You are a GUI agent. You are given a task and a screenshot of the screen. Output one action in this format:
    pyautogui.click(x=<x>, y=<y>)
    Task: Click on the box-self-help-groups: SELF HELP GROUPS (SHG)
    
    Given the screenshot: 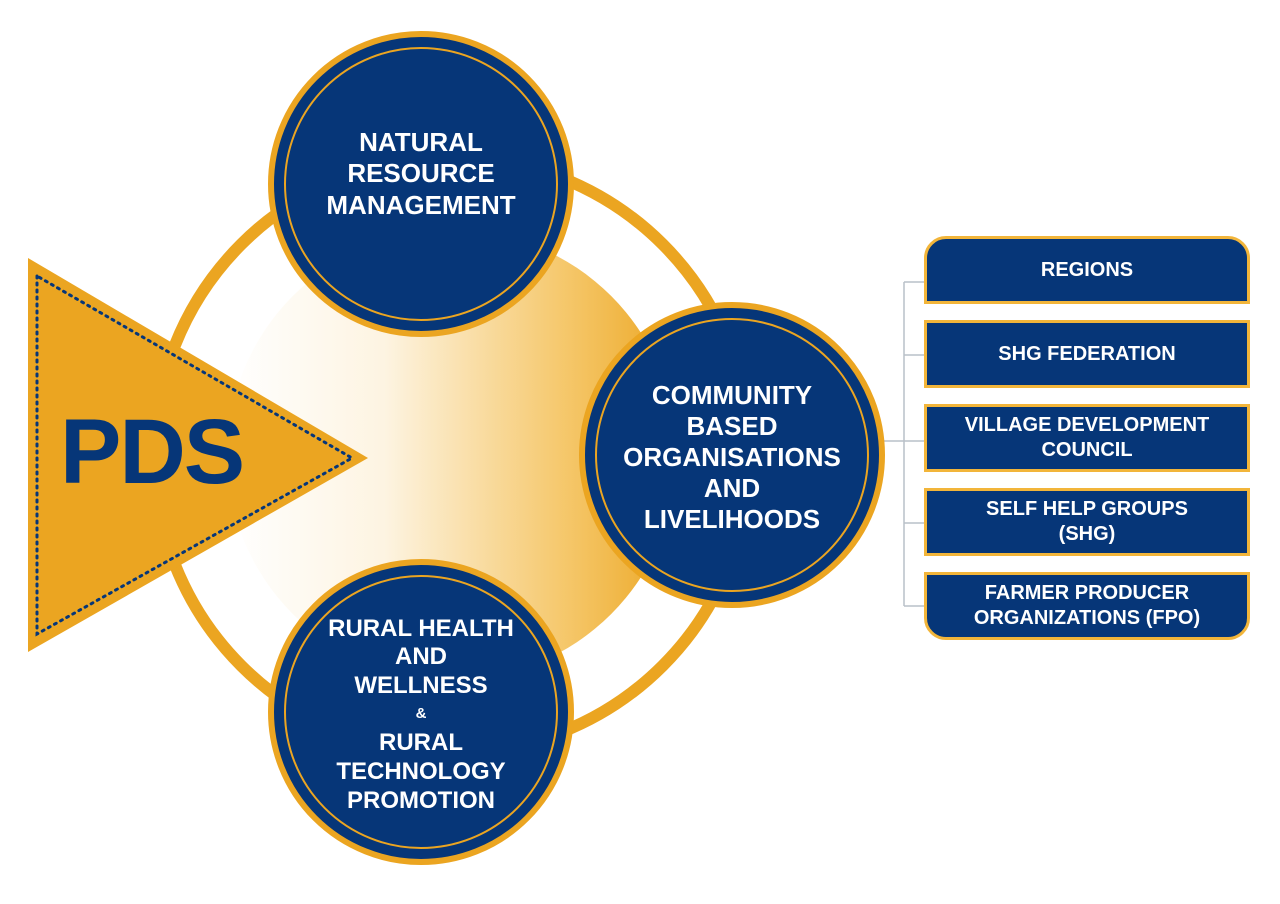 What is the action you would take?
    pyautogui.click(x=1087, y=522)
    